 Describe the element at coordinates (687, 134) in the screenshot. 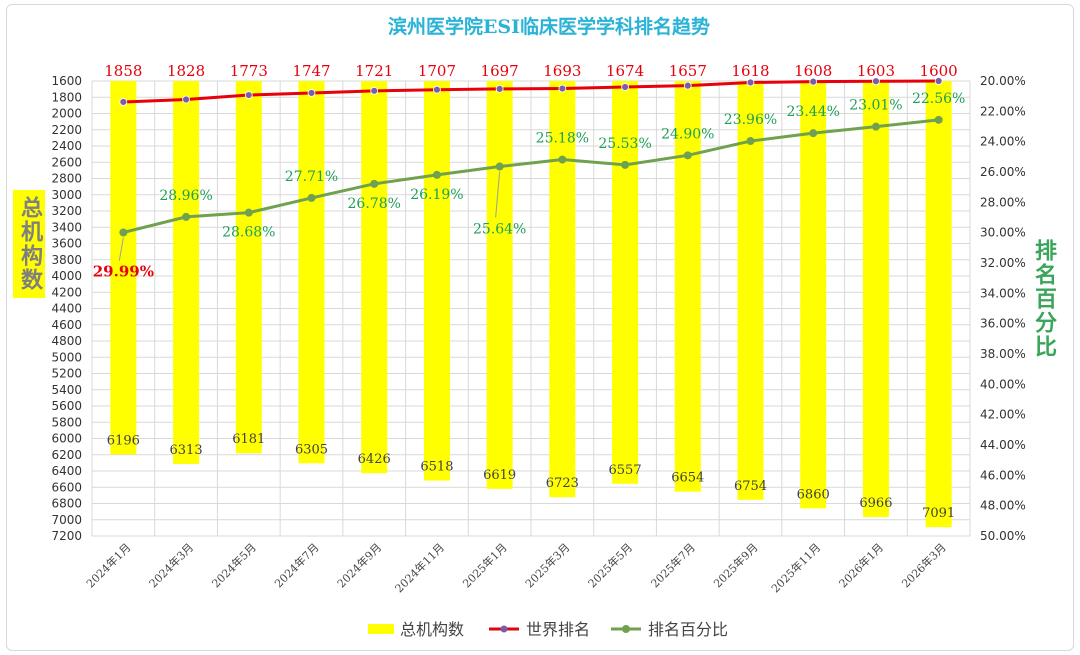

I see `percent-data-label: 24.90%` at that location.